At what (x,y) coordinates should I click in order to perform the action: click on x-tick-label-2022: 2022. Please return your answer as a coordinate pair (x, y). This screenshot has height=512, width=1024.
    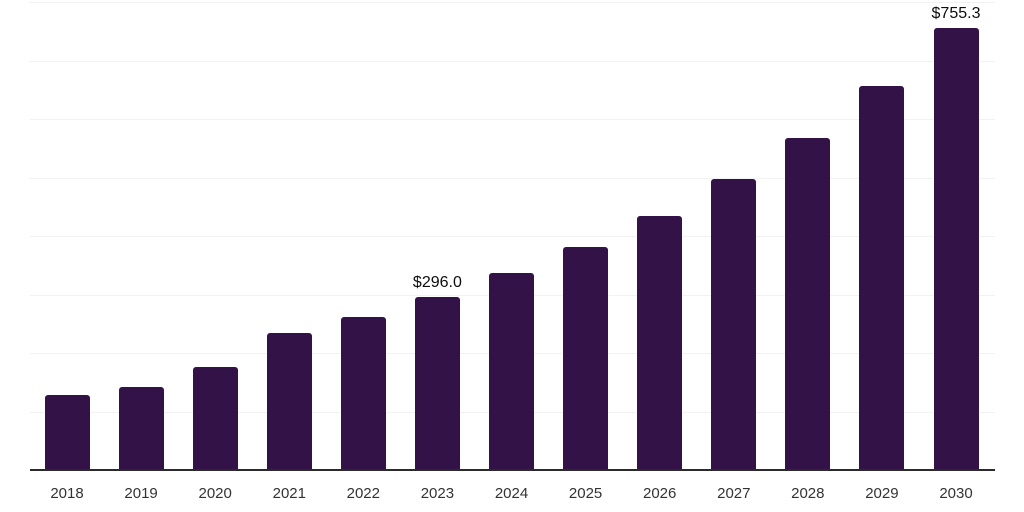
    Looking at the image, I should click on (363, 493).